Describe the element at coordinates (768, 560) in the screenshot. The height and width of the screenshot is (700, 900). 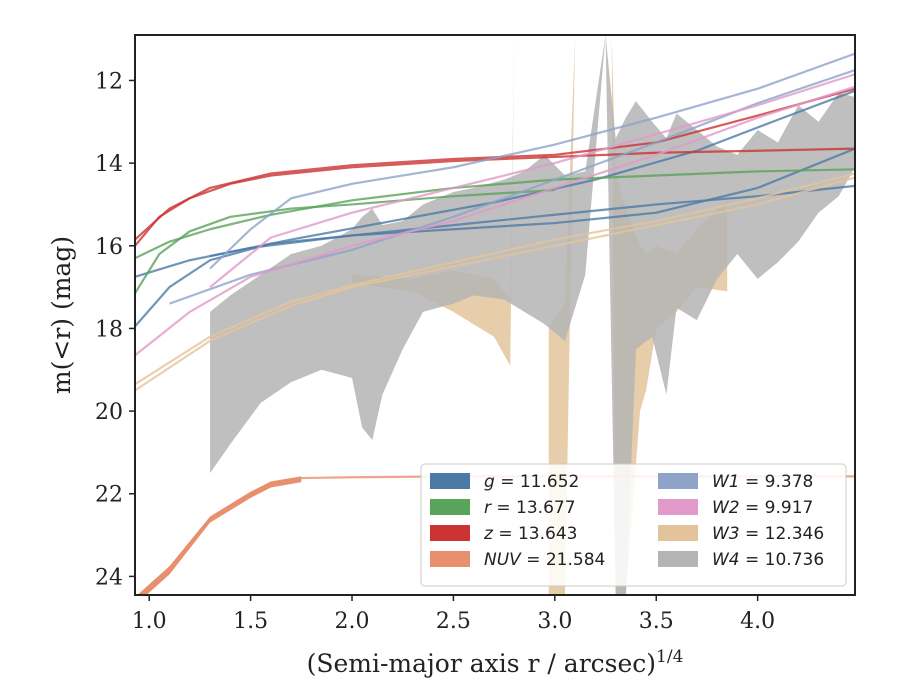
I see `legend-label: W4 = 10.736` at that location.